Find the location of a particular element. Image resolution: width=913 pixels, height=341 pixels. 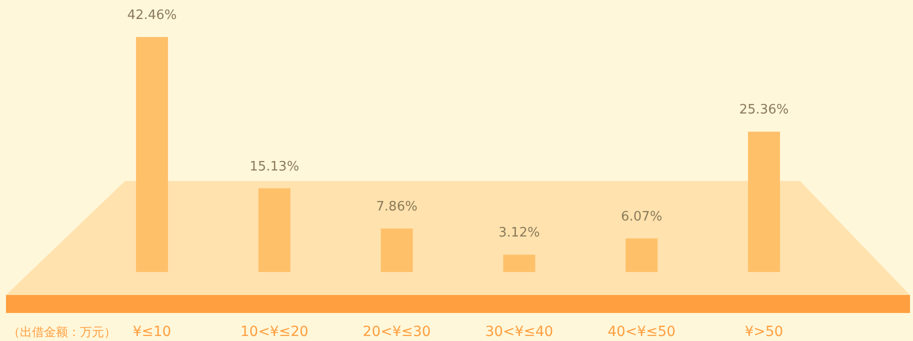

x-tick-label: 30<¥≤40 is located at coordinates (519, 332).